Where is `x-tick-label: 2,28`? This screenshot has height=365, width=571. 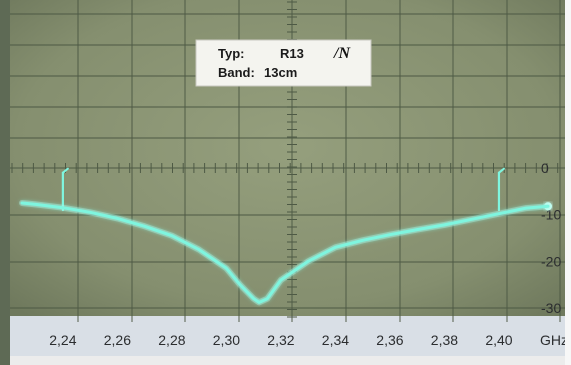 x-tick-label: 2,28 is located at coordinates (171, 340).